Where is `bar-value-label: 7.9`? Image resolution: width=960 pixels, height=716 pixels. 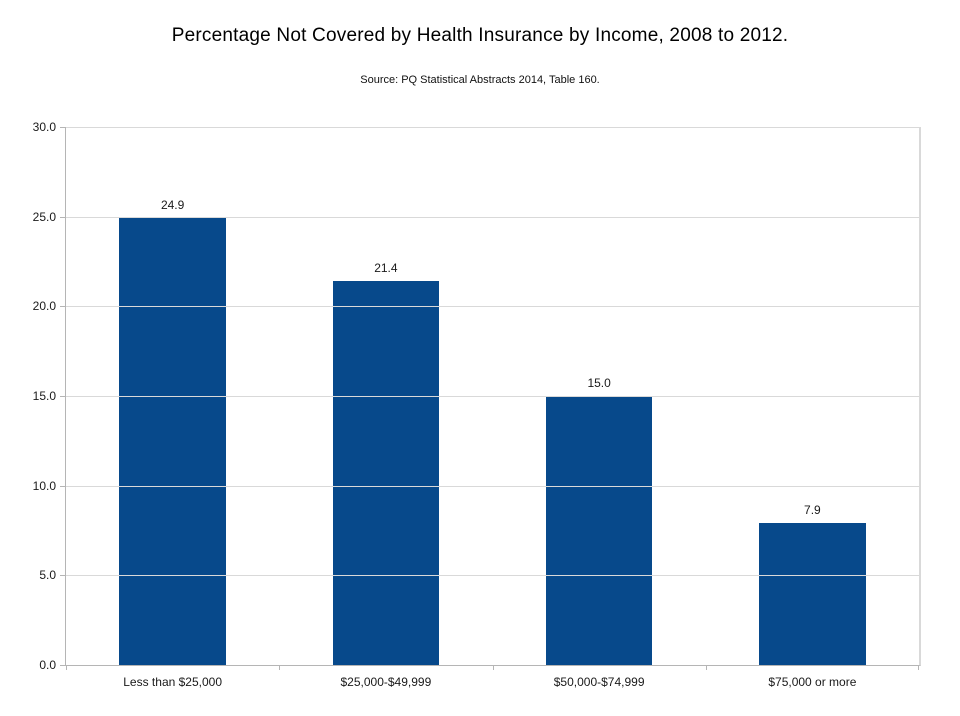 bar-value-label: 7.9 is located at coordinates (812, 510).